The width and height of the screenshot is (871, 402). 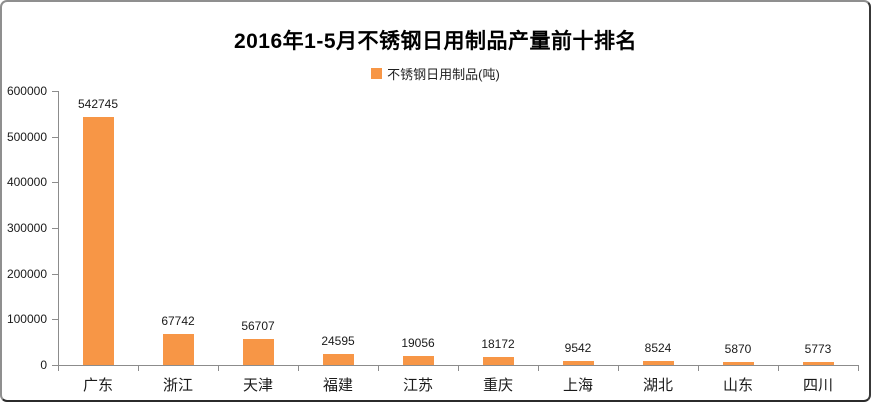 I want to click on y-axis-line, so click(x=58, y=228).